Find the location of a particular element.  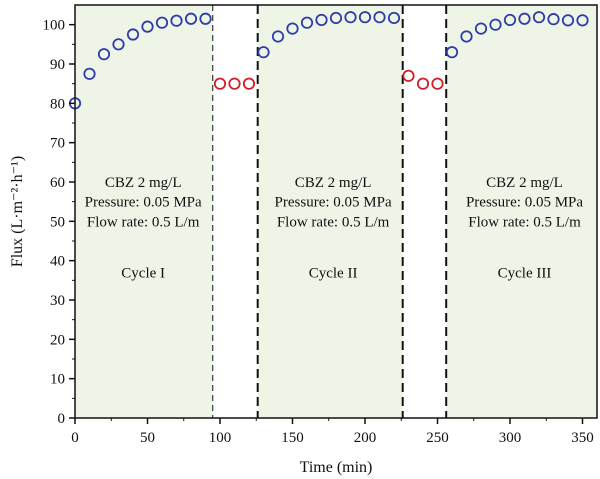

x-tick-label: 100 is located at coordinates (220, 438).